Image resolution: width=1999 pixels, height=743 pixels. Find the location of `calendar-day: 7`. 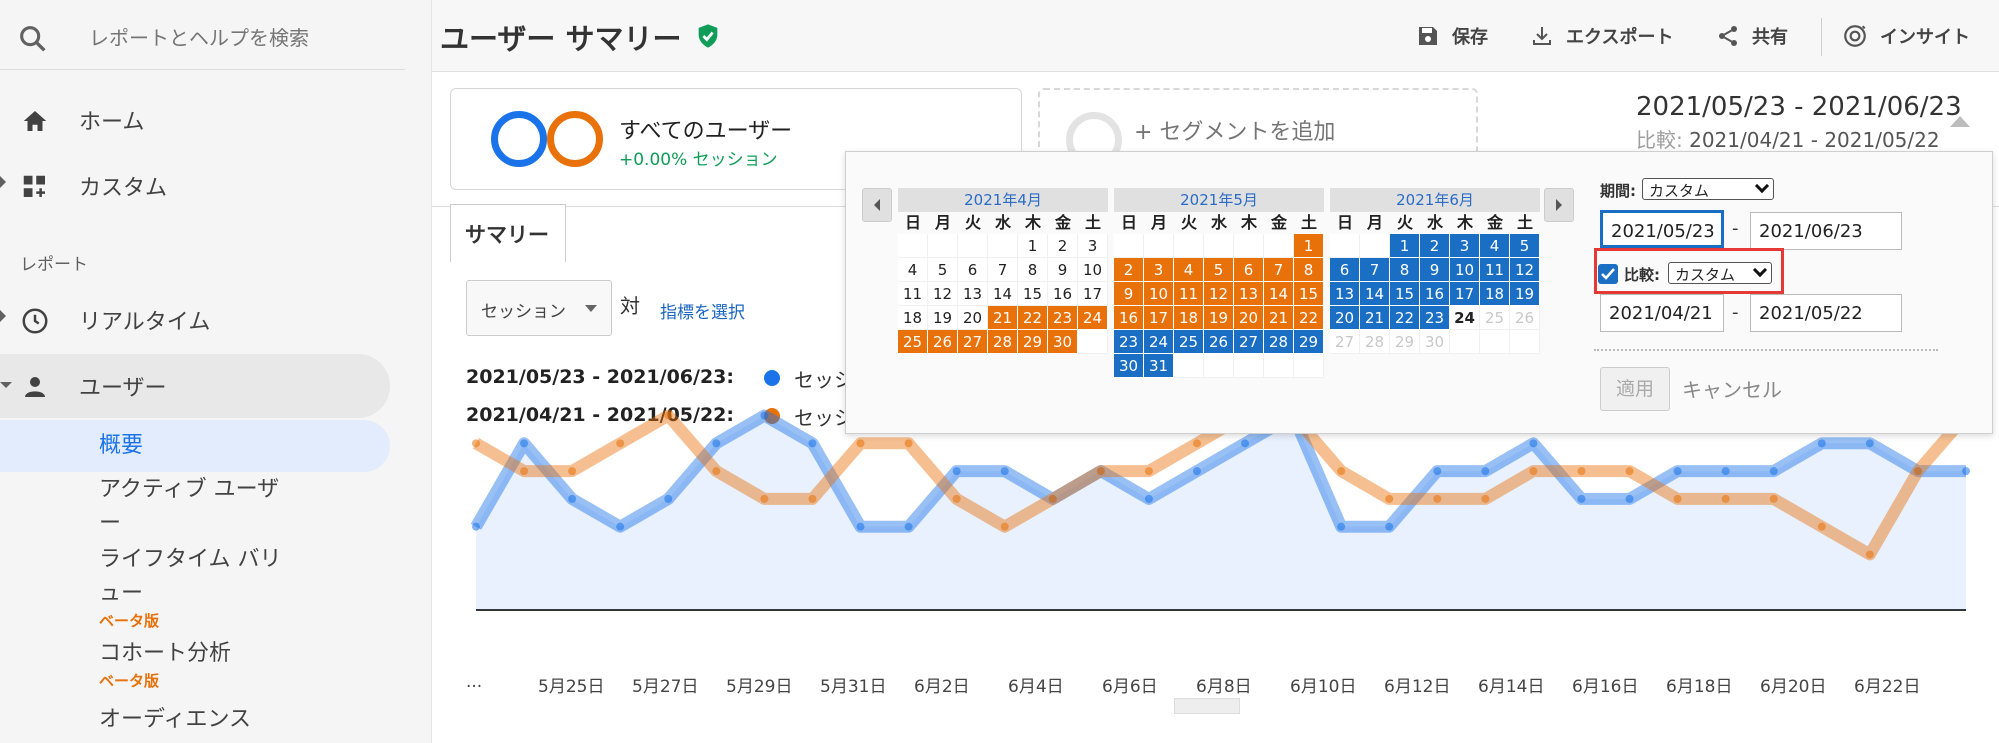

calendar-day: 7 is located at coordinates (1279, 270).